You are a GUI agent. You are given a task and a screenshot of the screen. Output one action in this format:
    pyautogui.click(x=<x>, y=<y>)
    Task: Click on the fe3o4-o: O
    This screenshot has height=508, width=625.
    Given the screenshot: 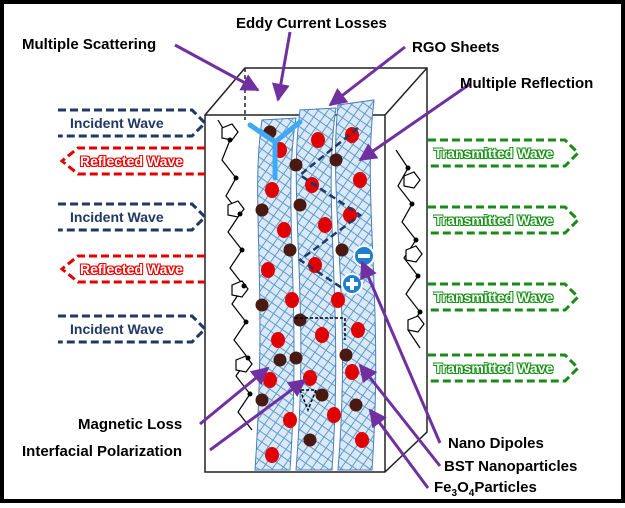 What is the action you would take?
    pyautogui.click(x=463, y=487)
    